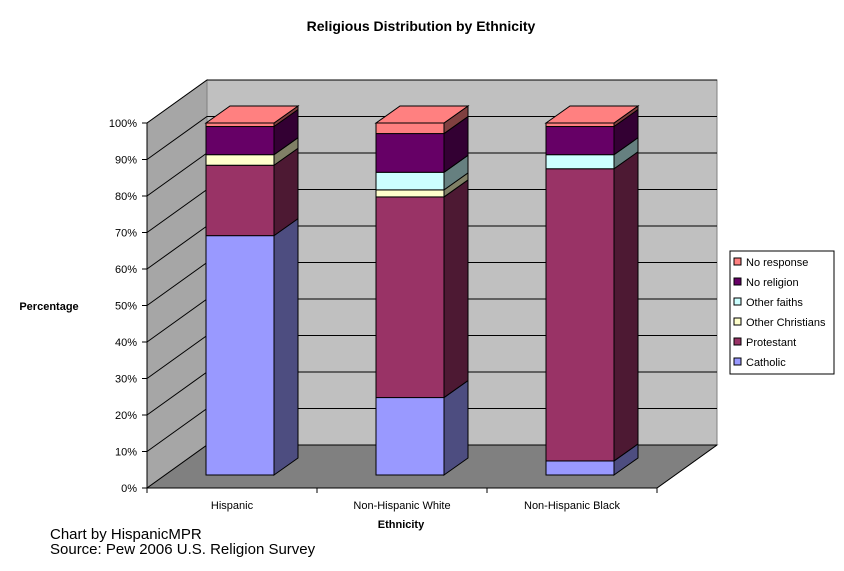  Describe the element at coordinates (126, 197) in the screenshot. I see `y-tick-label: 80%` at that location.